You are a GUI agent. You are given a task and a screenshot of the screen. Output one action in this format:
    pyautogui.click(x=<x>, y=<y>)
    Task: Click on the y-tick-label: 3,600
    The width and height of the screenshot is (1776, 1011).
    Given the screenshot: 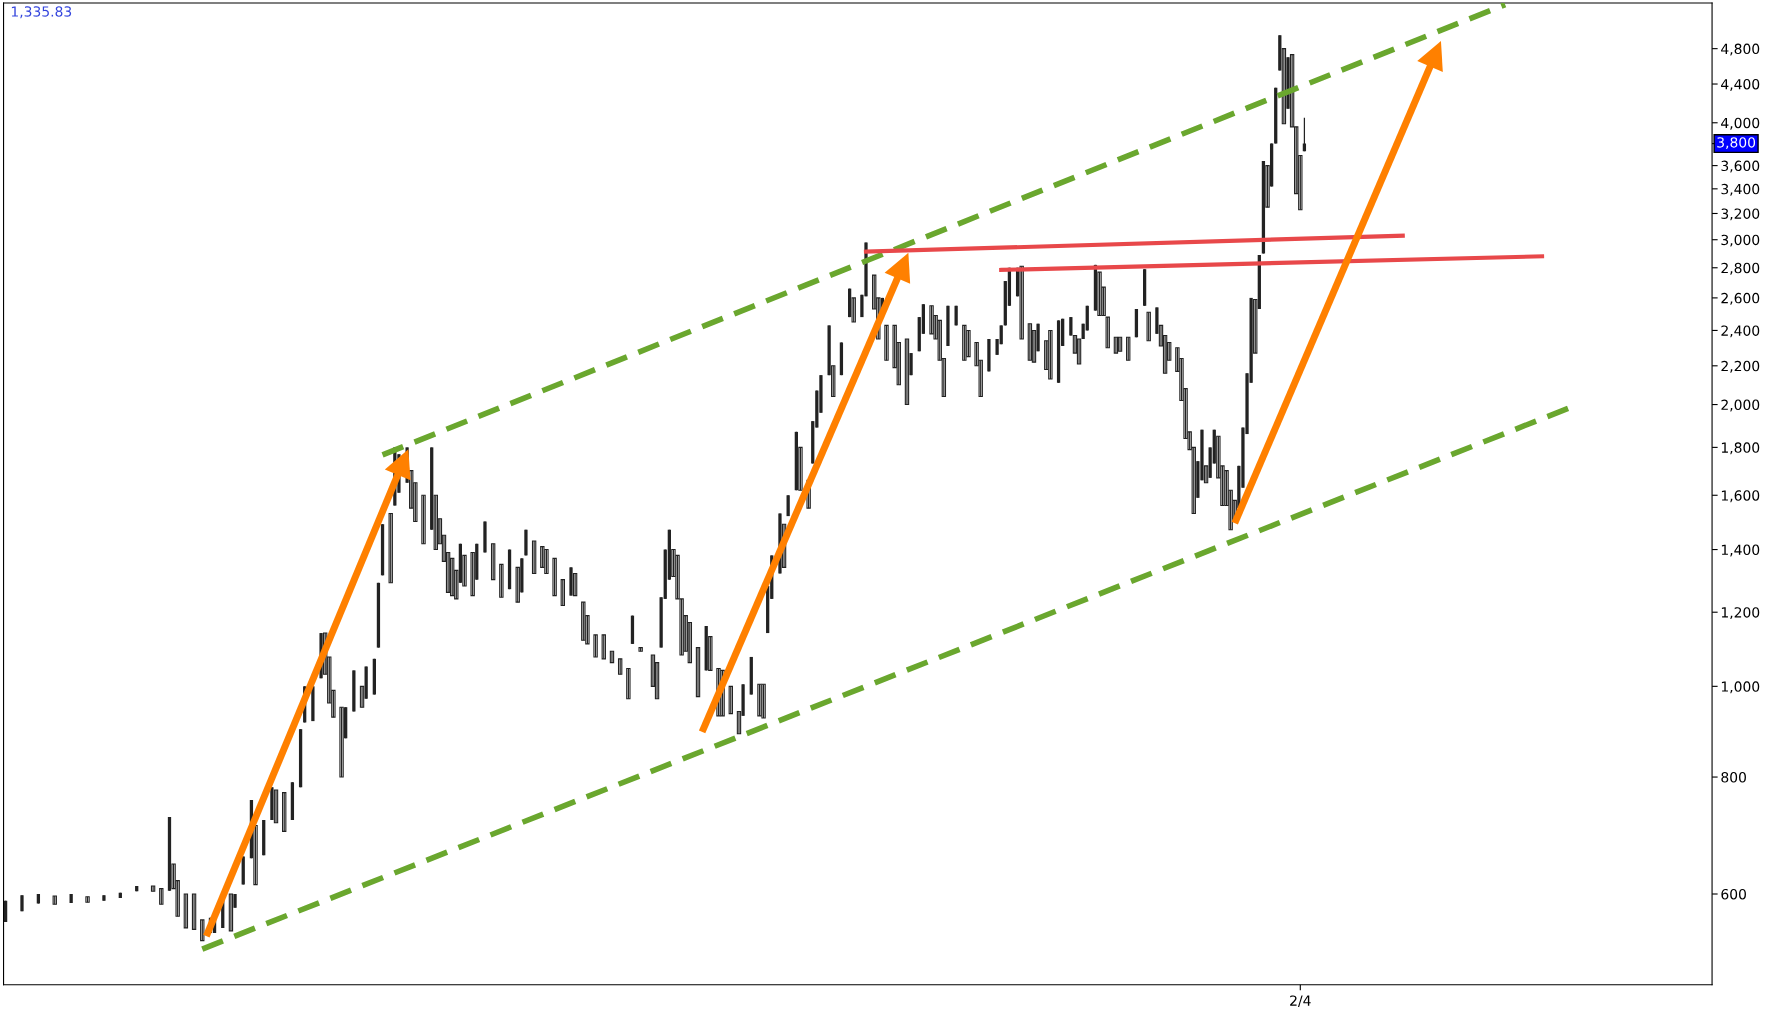 What is the action you would take?
    pyautogui.click(x=1740, y=166)
    